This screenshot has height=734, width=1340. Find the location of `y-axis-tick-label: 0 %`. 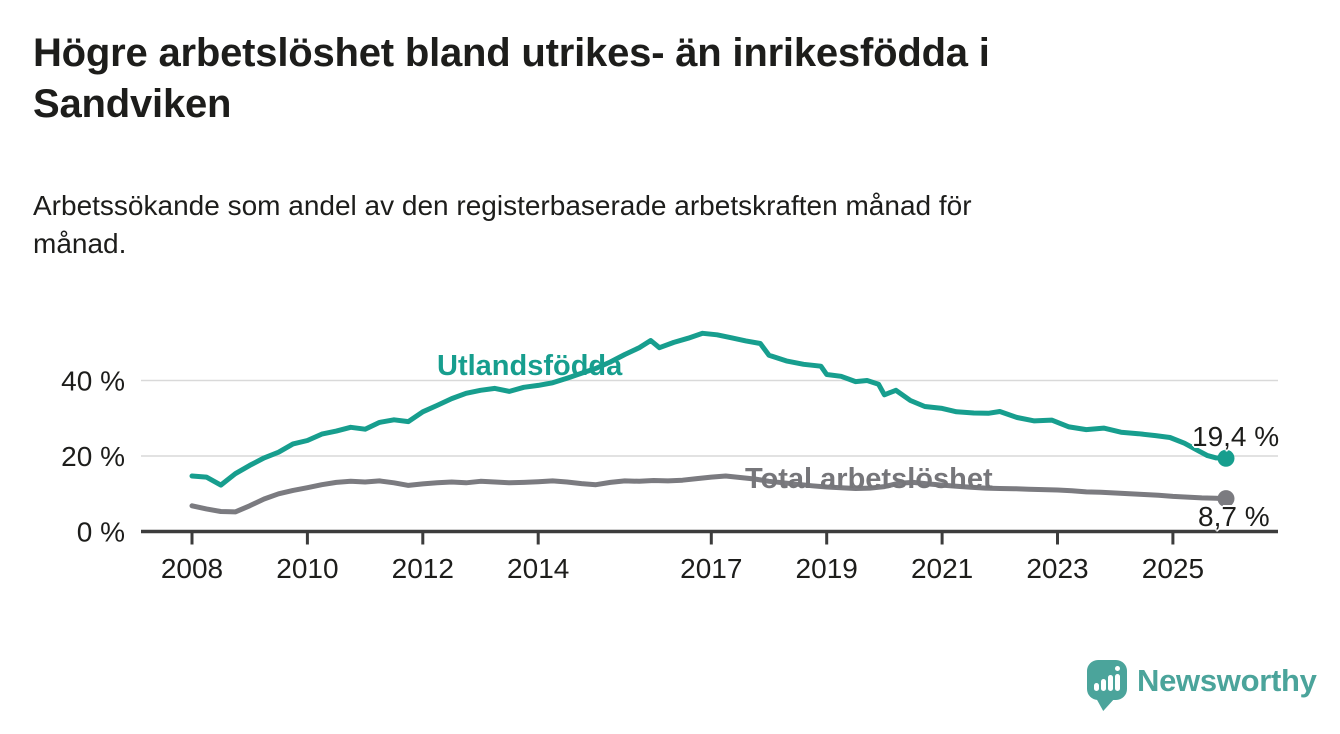

y-axis-tick-label: 0 % is located at coordinates (101, 532).